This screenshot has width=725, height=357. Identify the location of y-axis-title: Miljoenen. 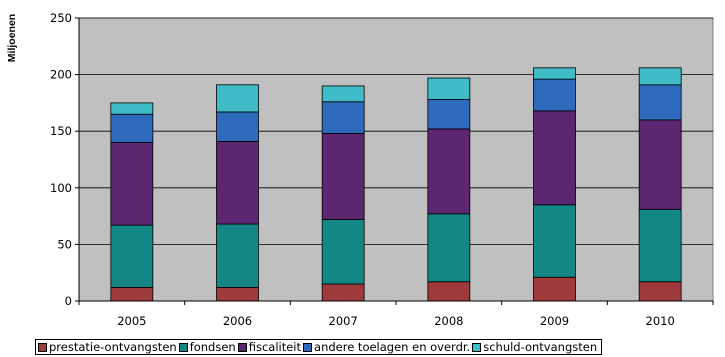
(12, 38).